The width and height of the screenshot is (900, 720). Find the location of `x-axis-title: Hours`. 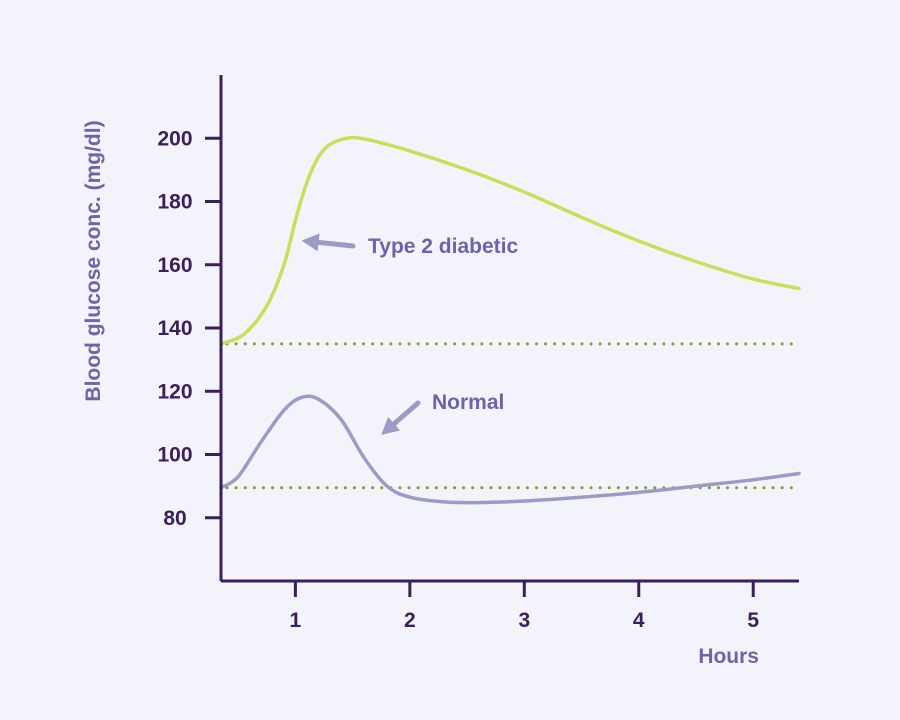

x-axis-title: Hours is located at coordinates (728, 656).